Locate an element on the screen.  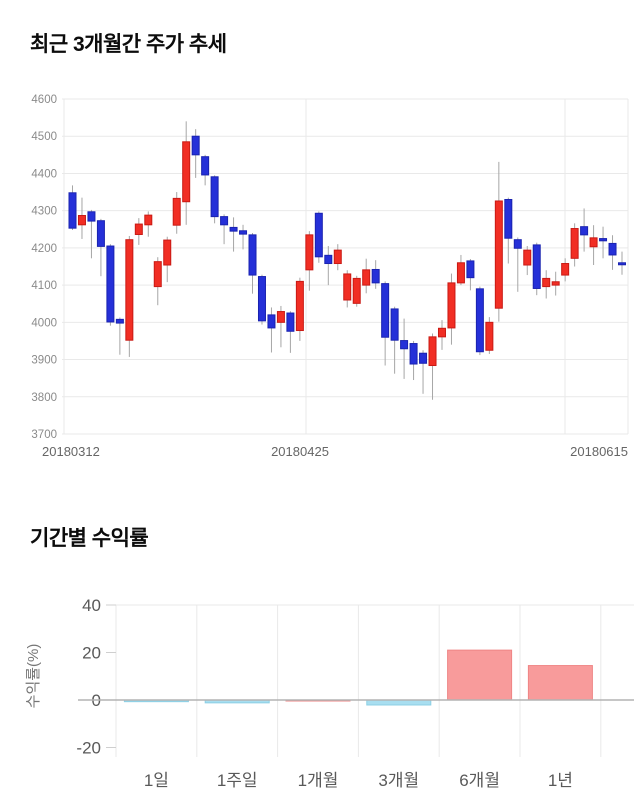
x-axis-category-label: 1주일 is located at coordinates (237, 780).